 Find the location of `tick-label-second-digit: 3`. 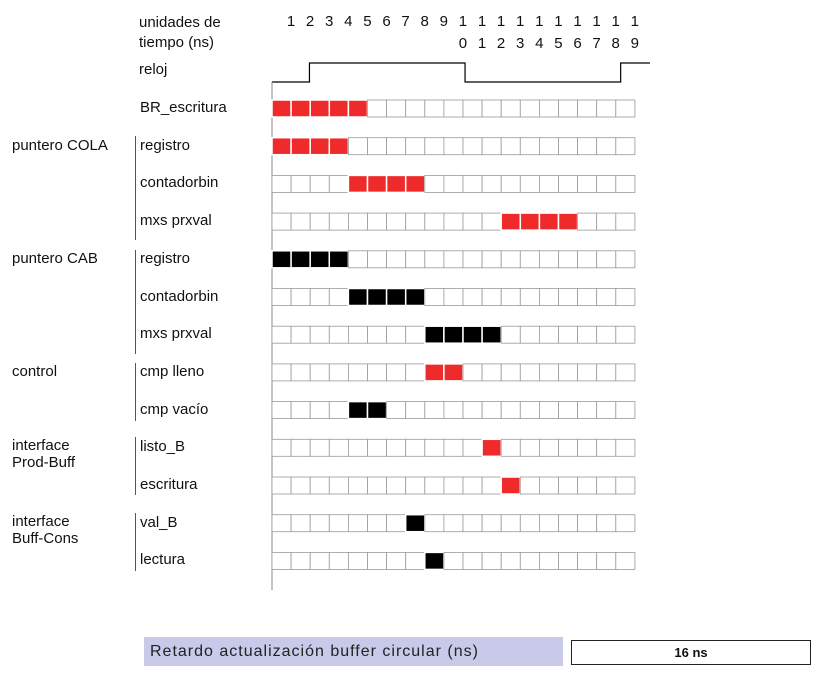

tick-label-second-digit: 3 is located at coordinates (520, 43).